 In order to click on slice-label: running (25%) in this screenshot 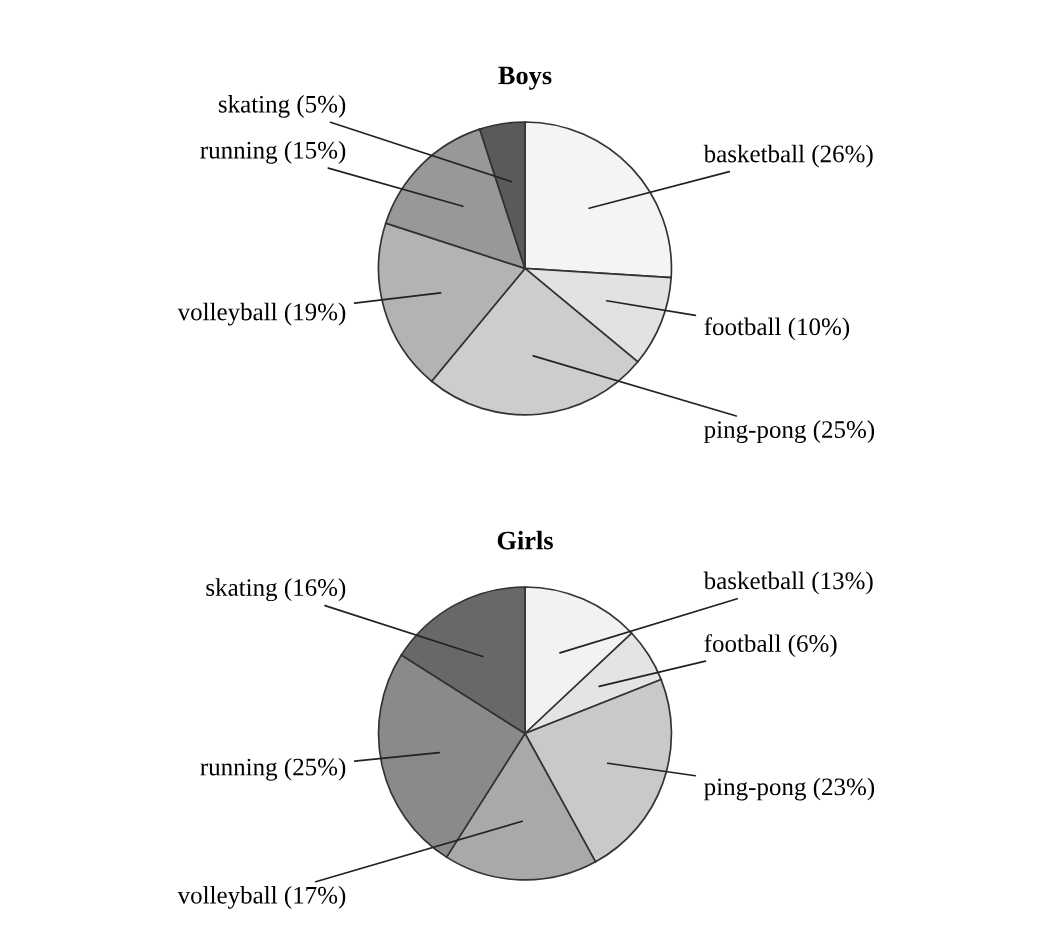, I will do `click(273, 769)`.